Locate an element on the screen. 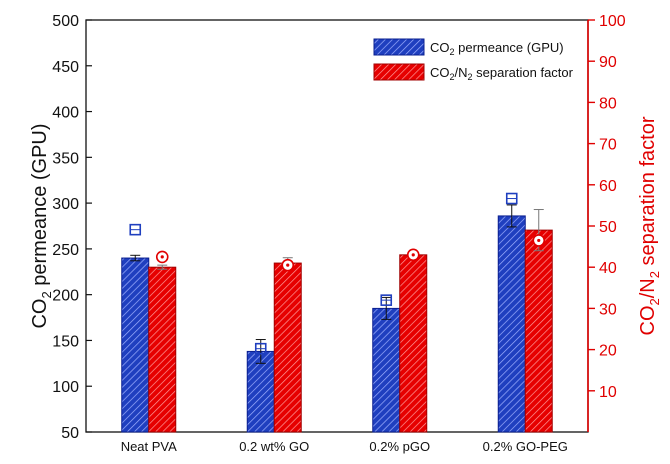  left-tick-label: 50 is located at coordinates (70, 433).